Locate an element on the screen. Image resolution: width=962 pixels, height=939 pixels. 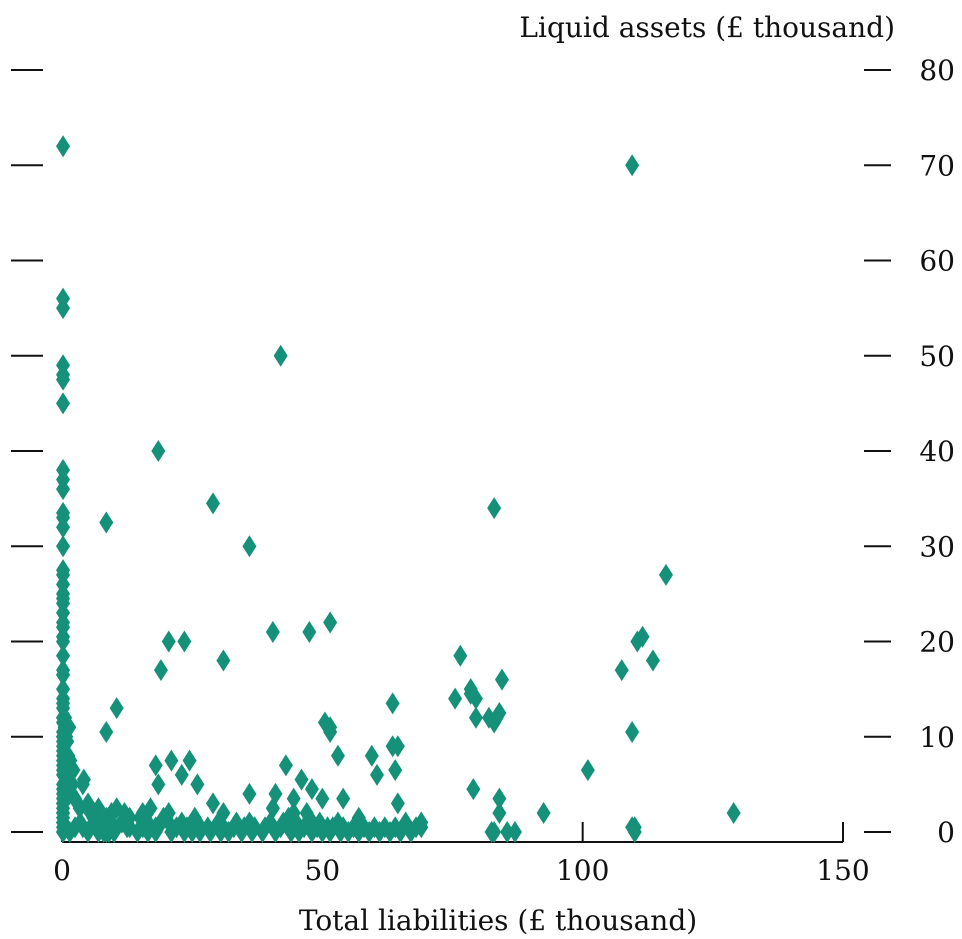
y-tick-label: 0 is located at coordinates (946, 832).